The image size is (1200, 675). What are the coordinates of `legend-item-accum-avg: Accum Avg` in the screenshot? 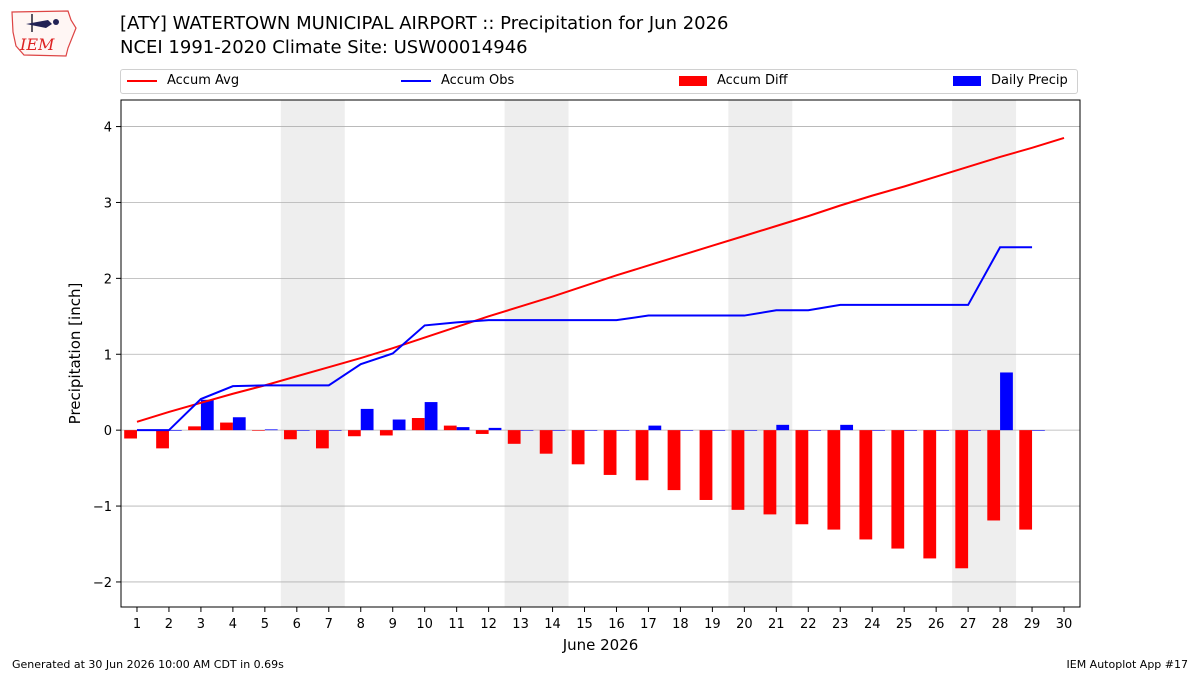 It's located at (183, 82).